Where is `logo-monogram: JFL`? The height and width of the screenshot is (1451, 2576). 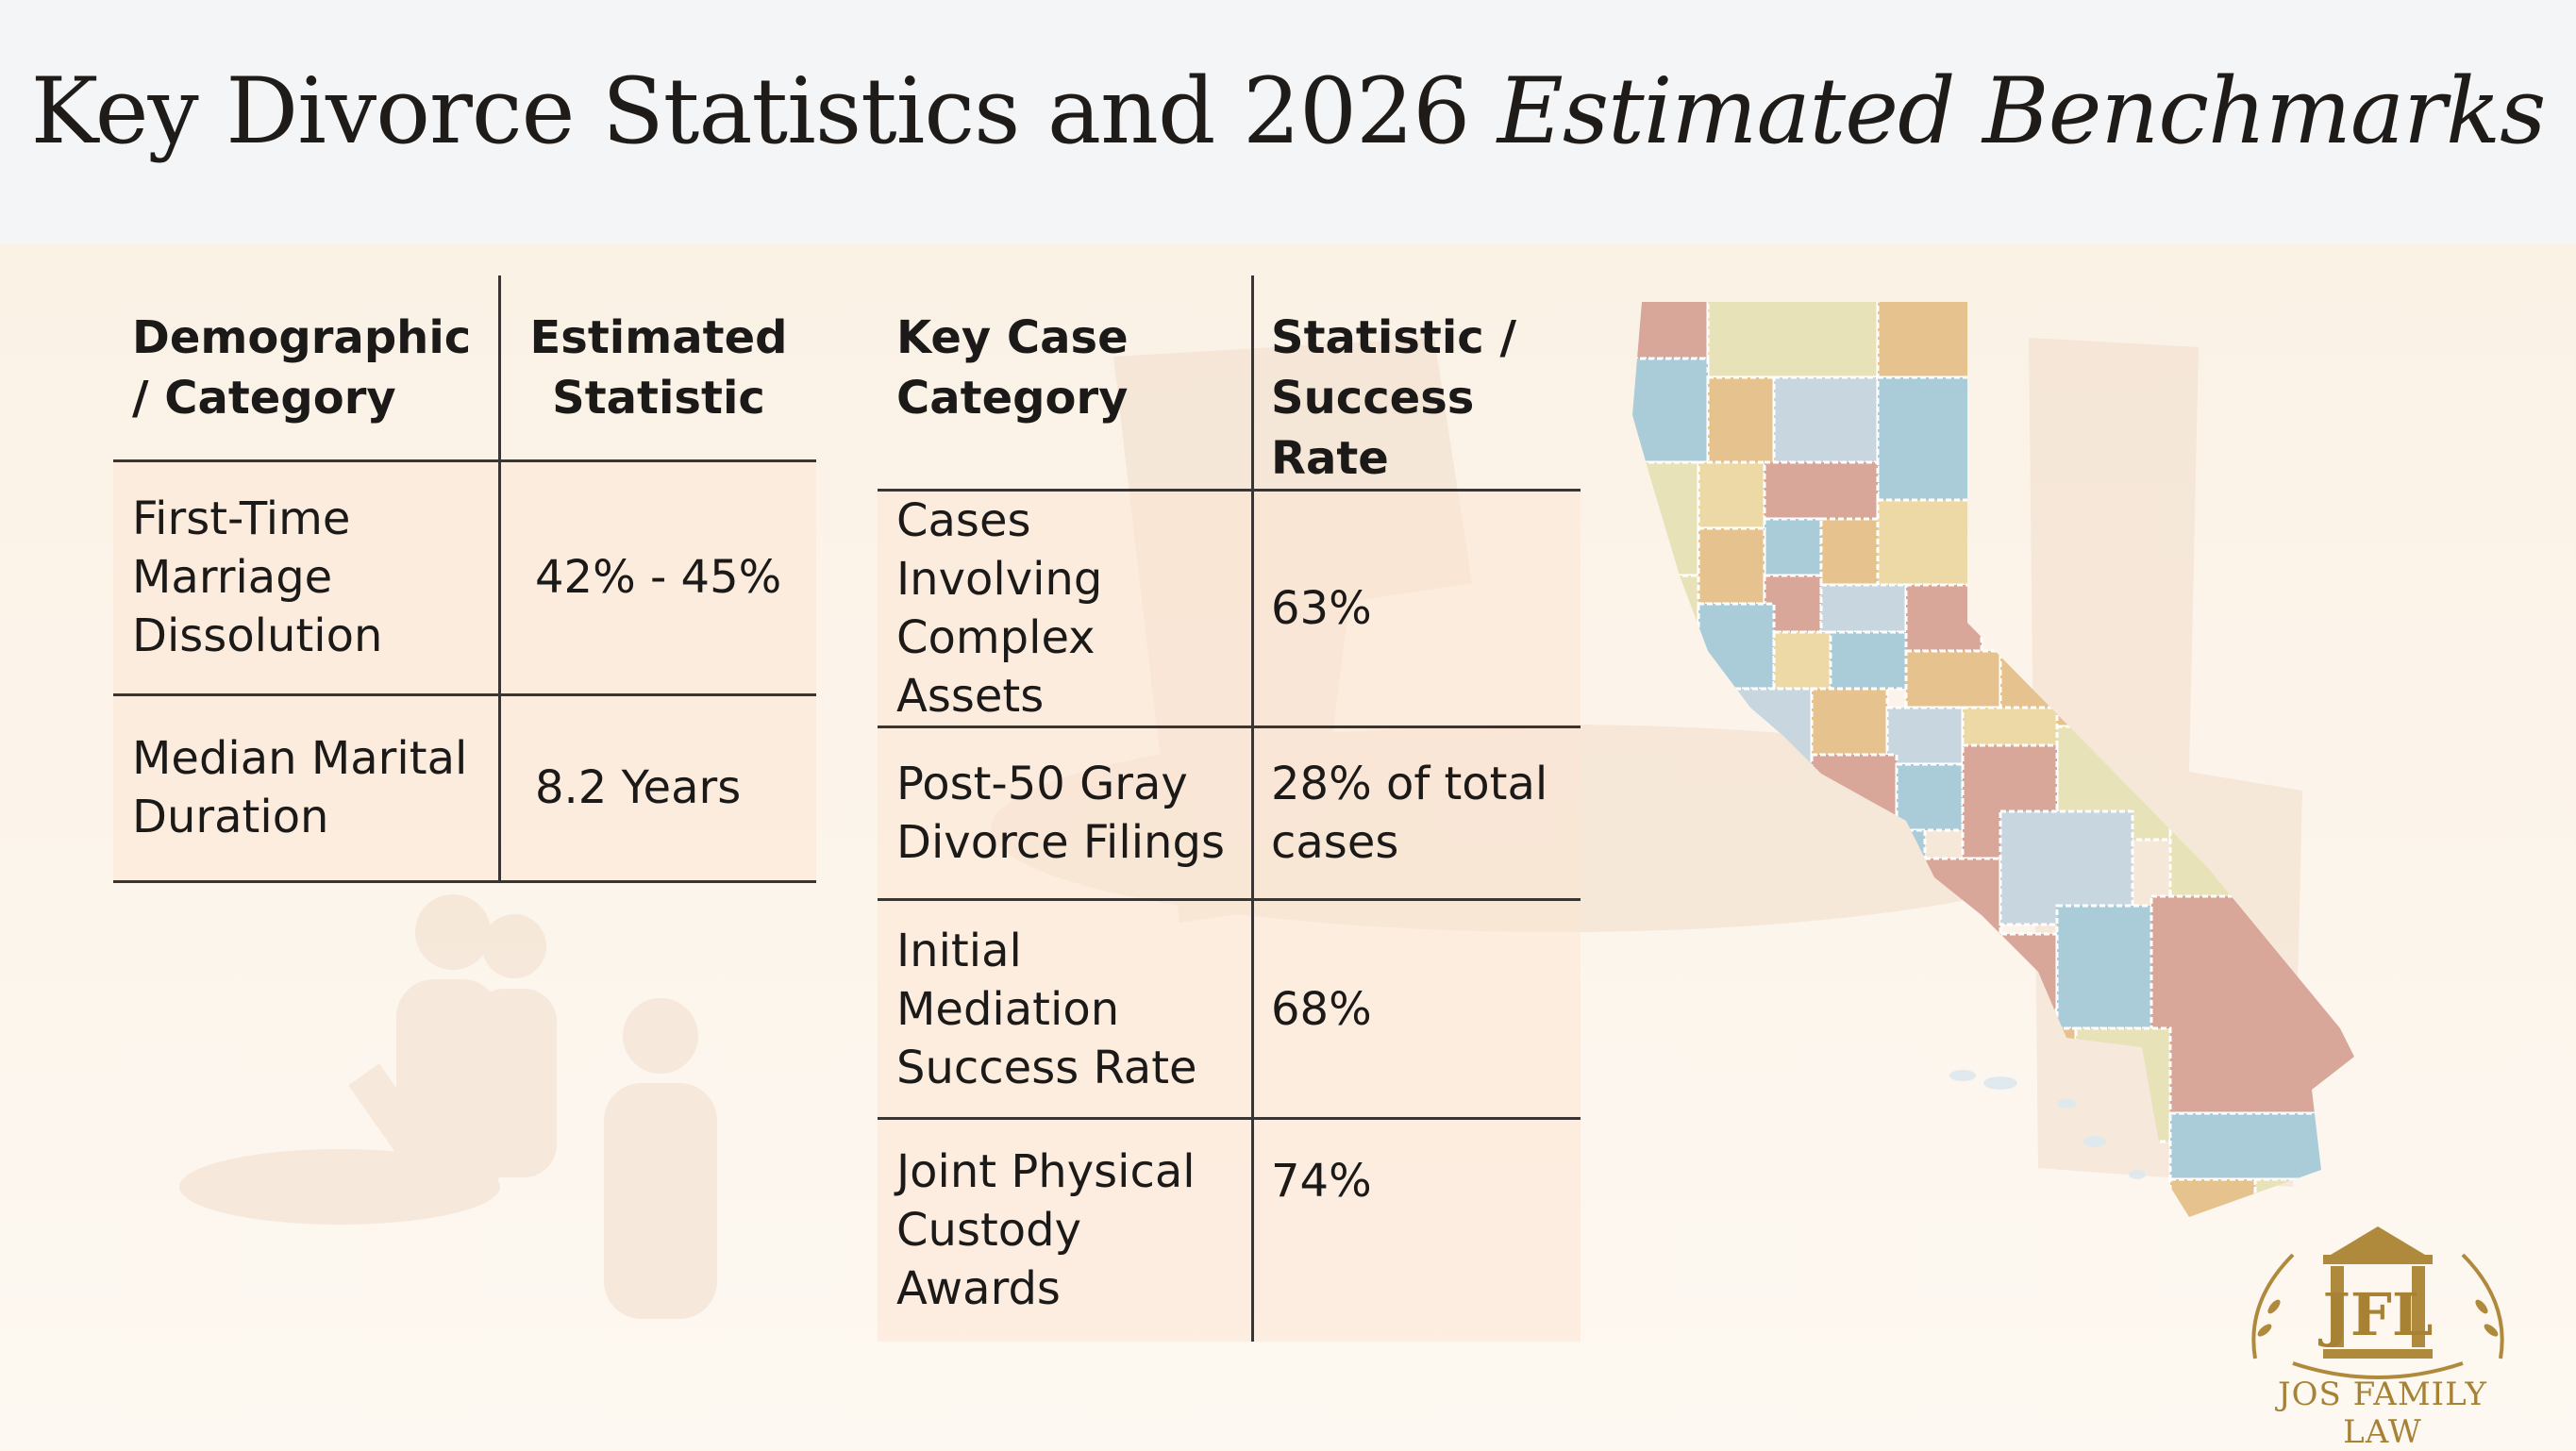 logo-monogram: JFL is located at coordinates (2376, 1314).